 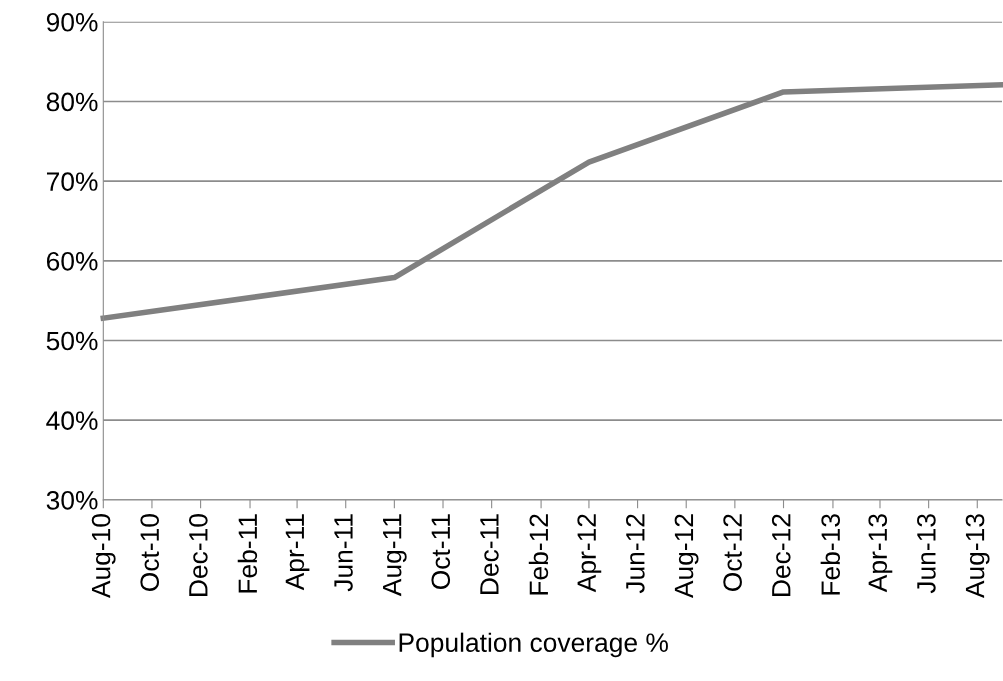 What do you see at coordinates (538, 554) in the screenshot?
I see `x-tick-label: Feb-12` at bounding box center [538, 554].